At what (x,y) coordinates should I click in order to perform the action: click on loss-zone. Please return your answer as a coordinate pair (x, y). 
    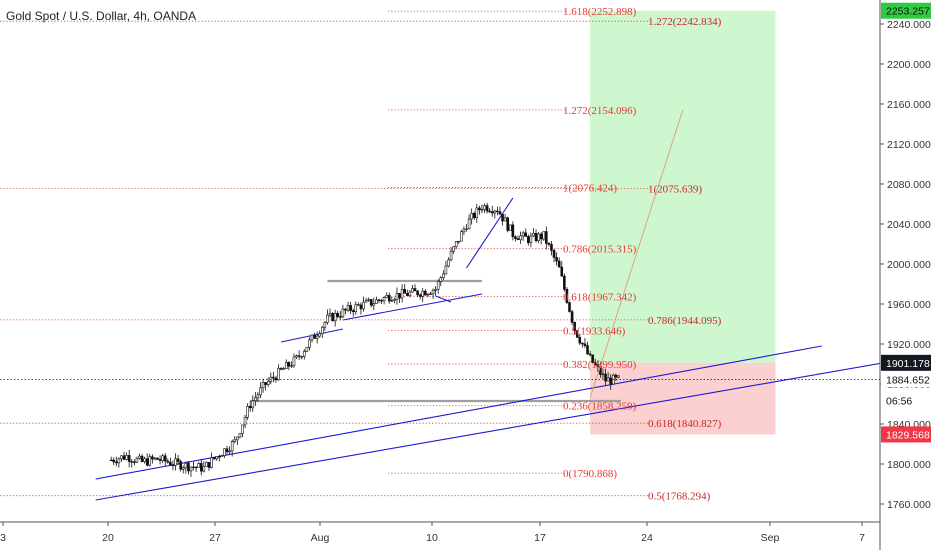
    Looking at the image, I should click on (683, 398).